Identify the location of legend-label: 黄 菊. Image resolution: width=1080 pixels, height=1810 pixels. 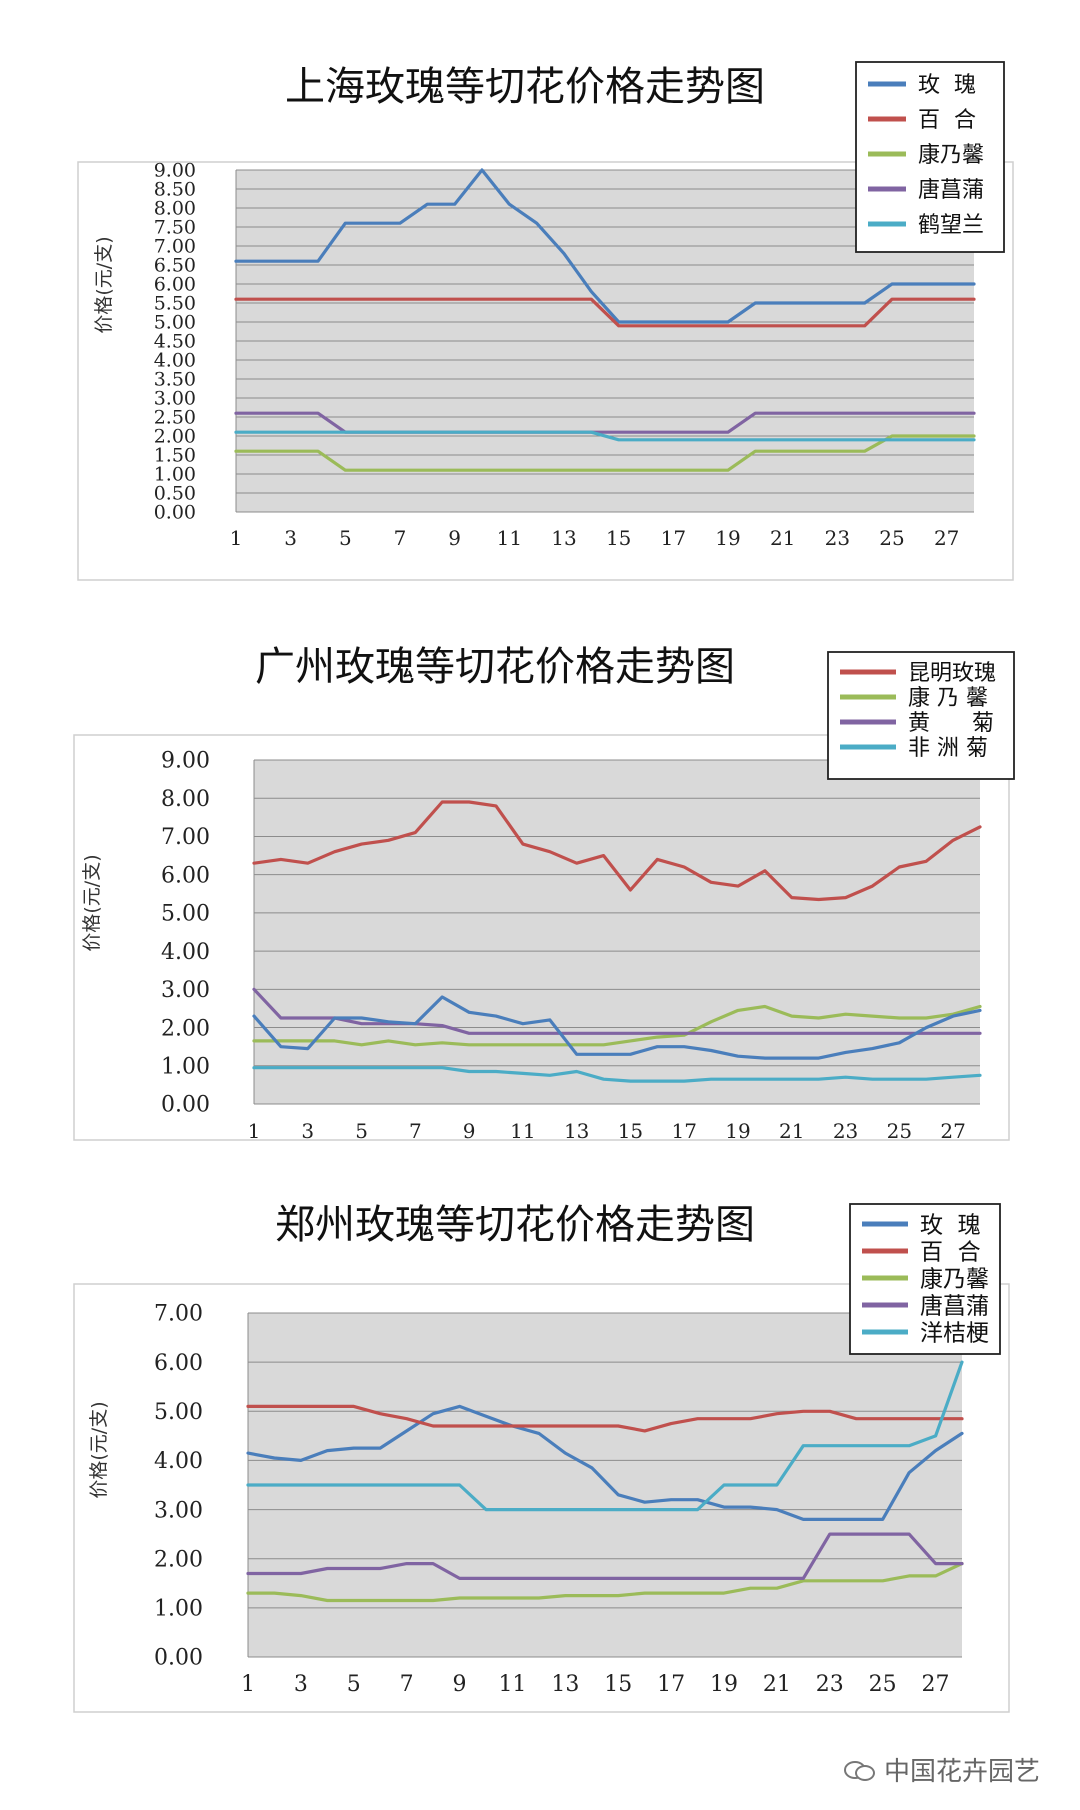
(951, 723).